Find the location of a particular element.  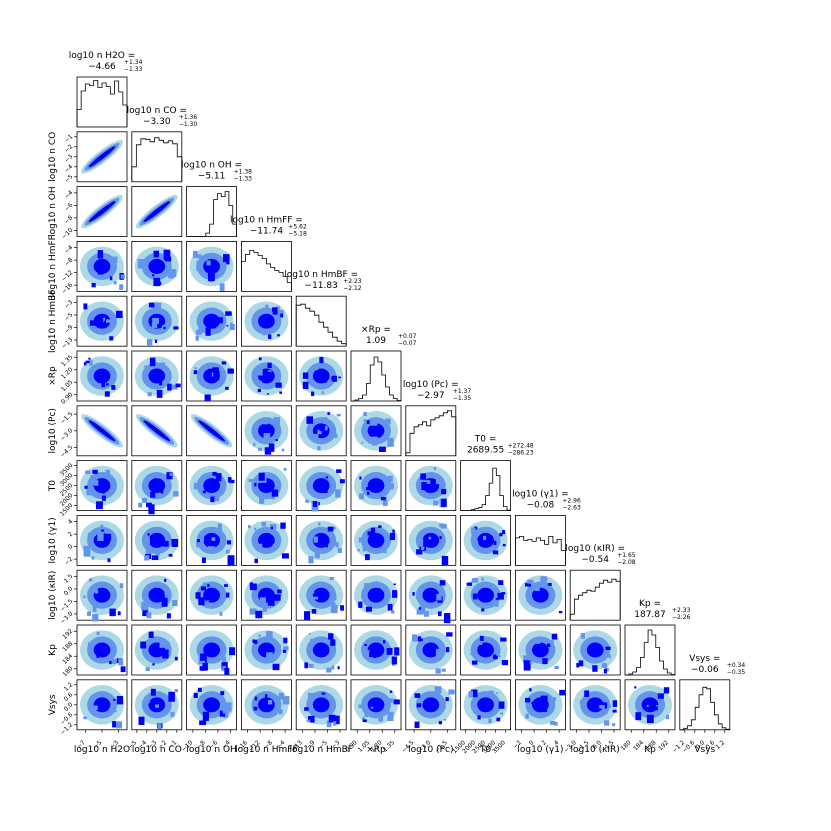

y-tick-label-g1: 2 is located at coordinates (71, 534).